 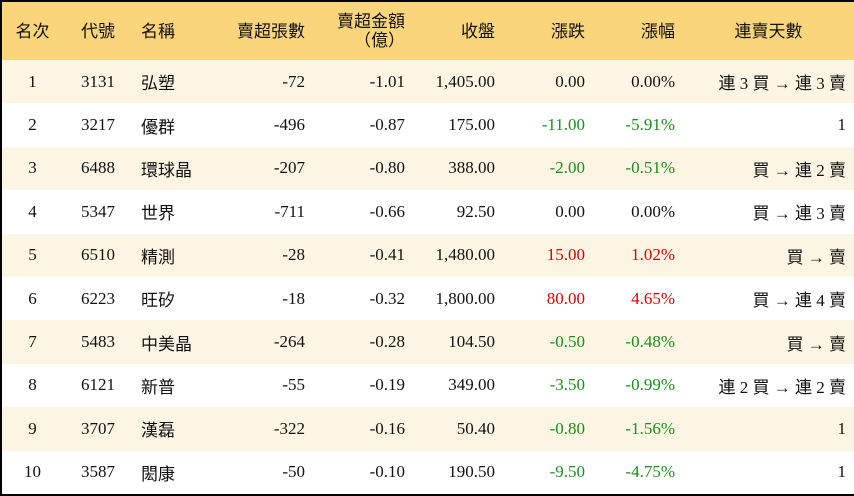 What do you see at coordinates (32, 31) in the screenshot?
I see `column-header: 名次` at bounding box center [32, 31].